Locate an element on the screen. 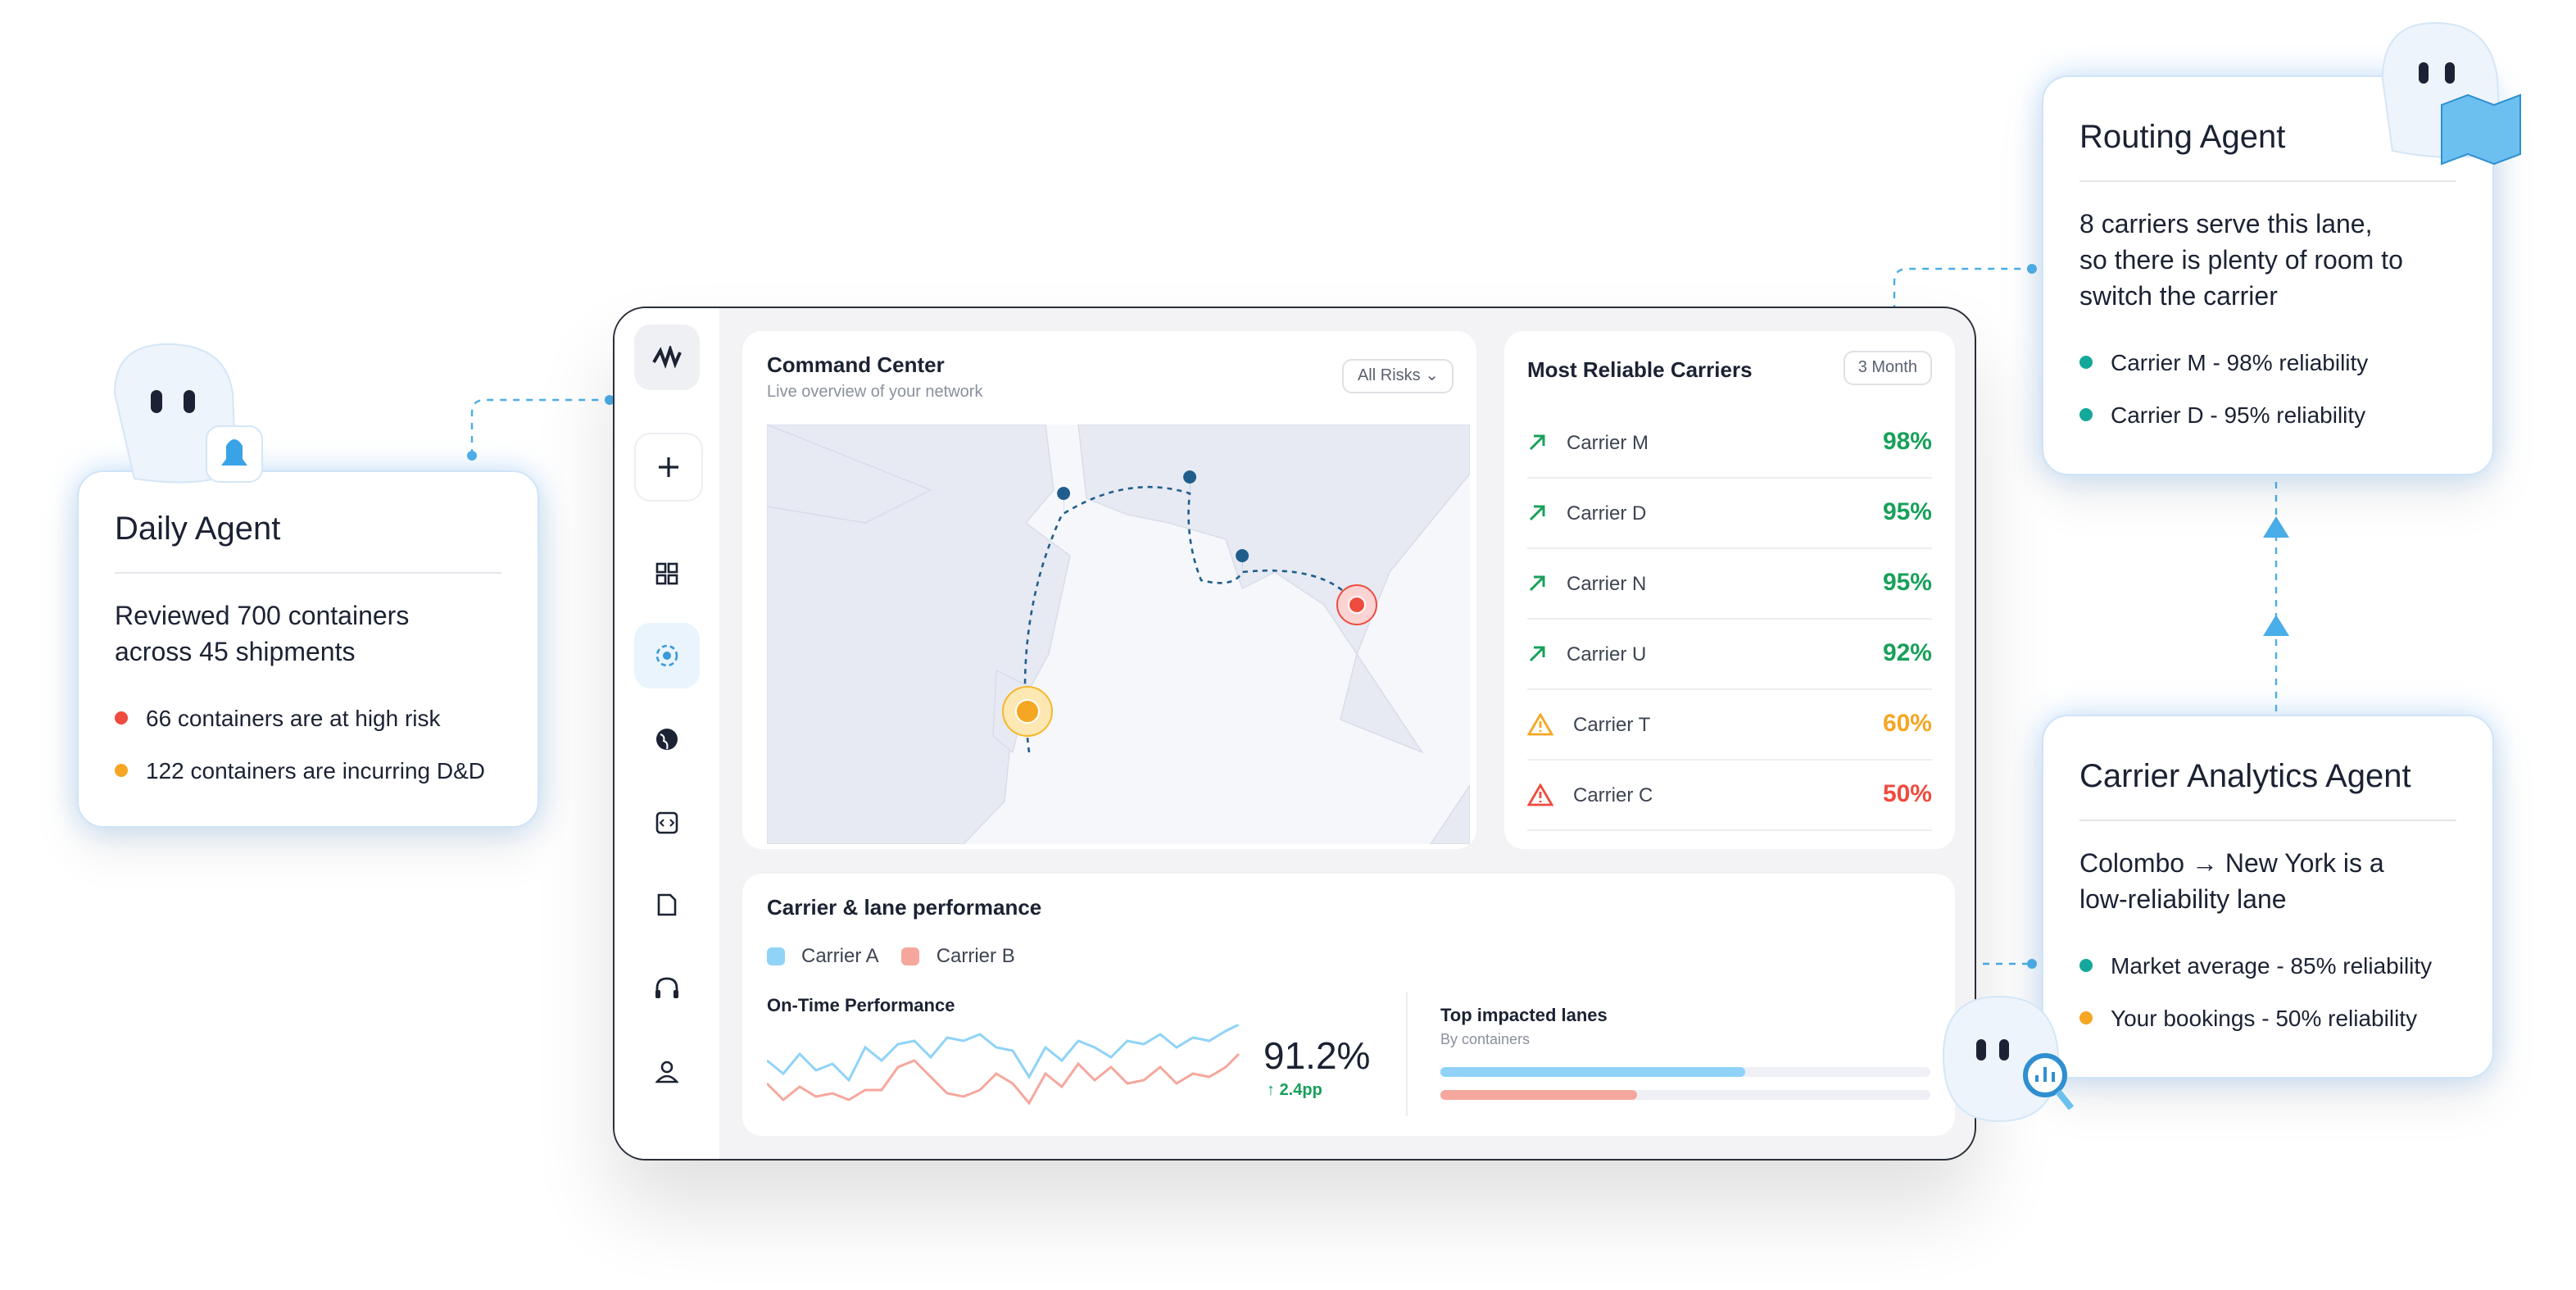 Image resolution: width=2576 pixels, height=1290 pixels. item-text: Carrier D - 95% reliability is located at coordinates (2238, 415).